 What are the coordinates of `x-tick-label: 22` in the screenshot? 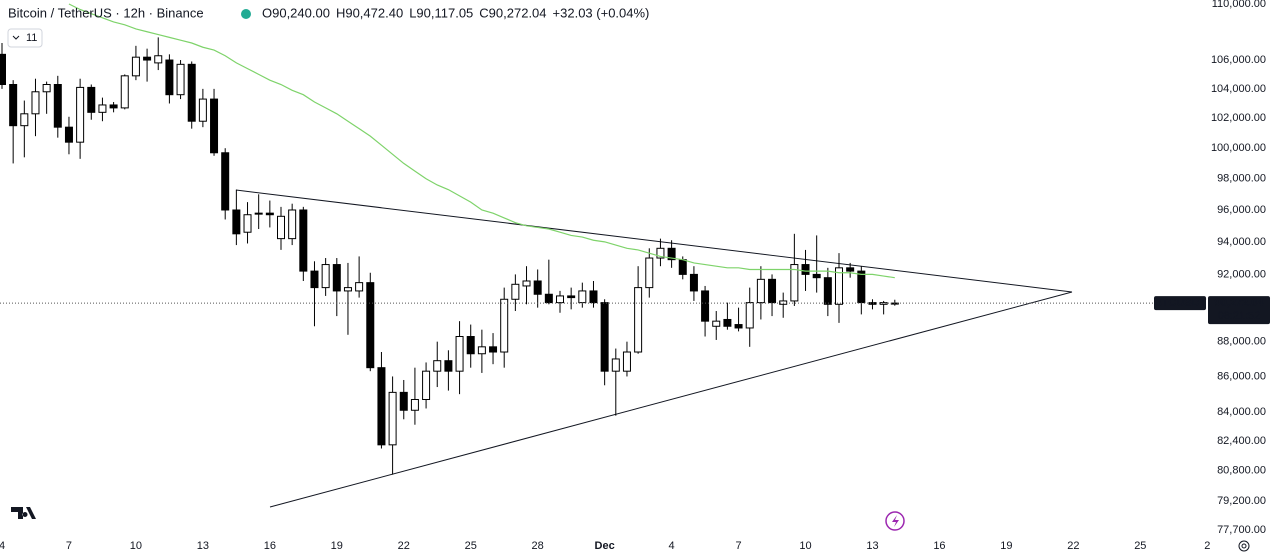 It's located at (404, 546).